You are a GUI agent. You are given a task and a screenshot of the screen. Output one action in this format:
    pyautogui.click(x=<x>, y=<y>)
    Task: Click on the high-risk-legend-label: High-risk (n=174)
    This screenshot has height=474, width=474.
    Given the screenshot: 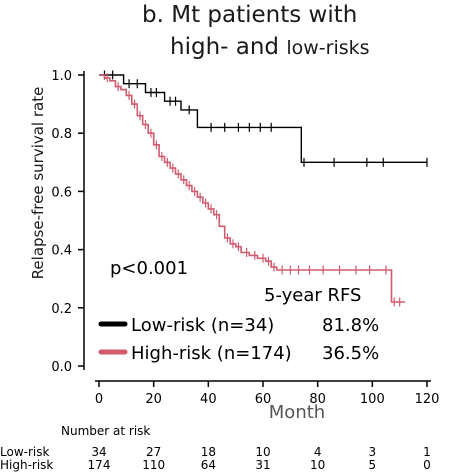 What is the action you would take?
    pyautogui.click(x=211, y=353)
    